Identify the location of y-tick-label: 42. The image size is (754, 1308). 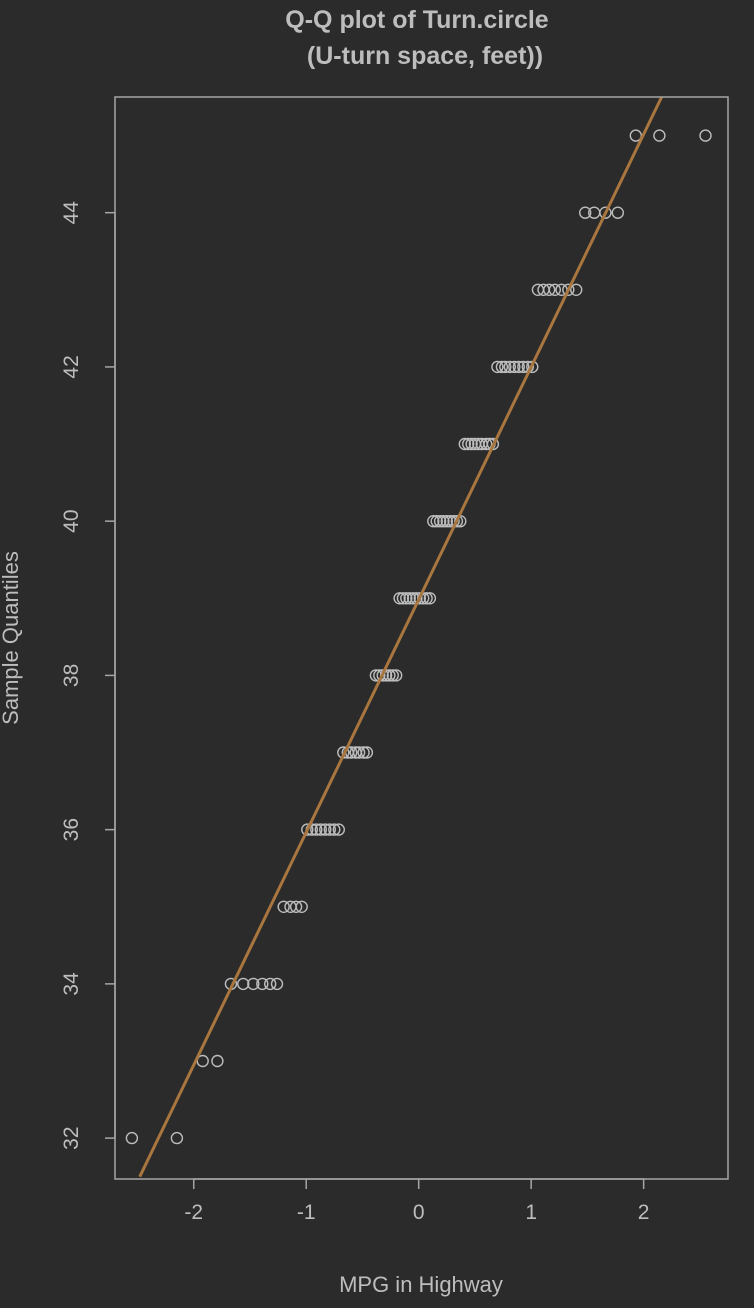
(71, 366).